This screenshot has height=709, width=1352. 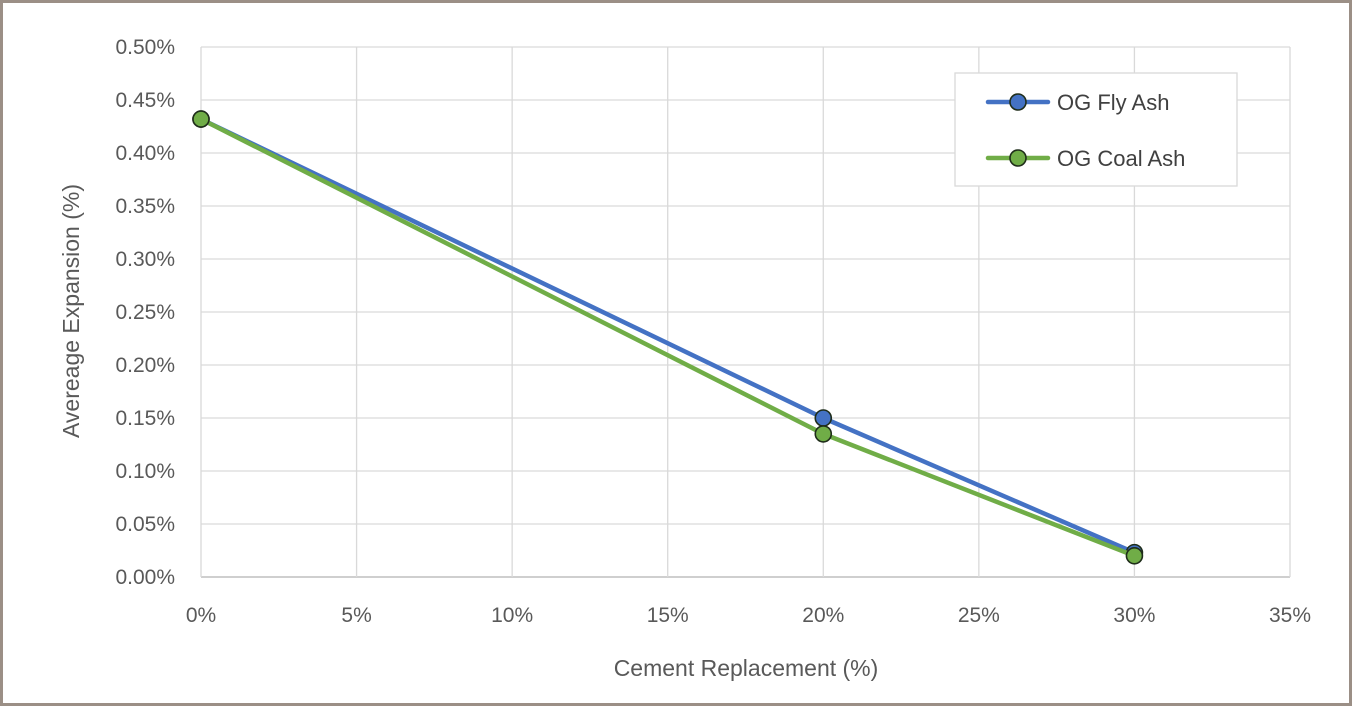 I want to click on y-tick-label: 0.30%, so click(x=145, y=259).